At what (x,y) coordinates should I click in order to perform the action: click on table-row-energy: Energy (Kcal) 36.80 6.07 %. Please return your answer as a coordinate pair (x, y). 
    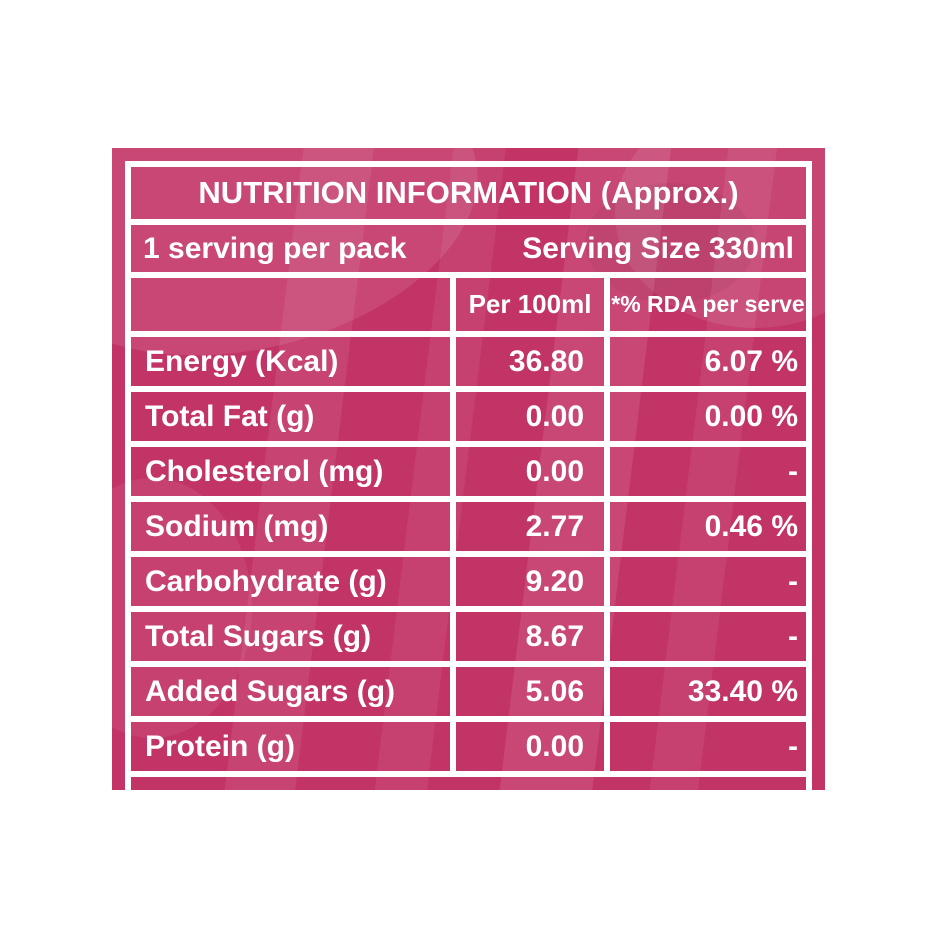
    Looking at the image, I should click on (468, 364).